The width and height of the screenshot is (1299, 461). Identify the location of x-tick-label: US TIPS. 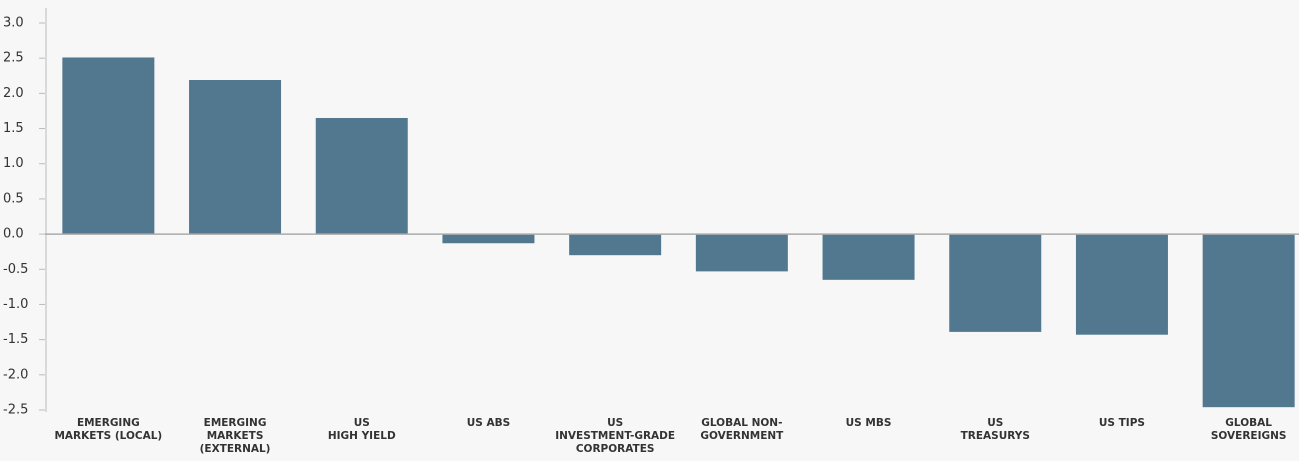
(1121, 423).